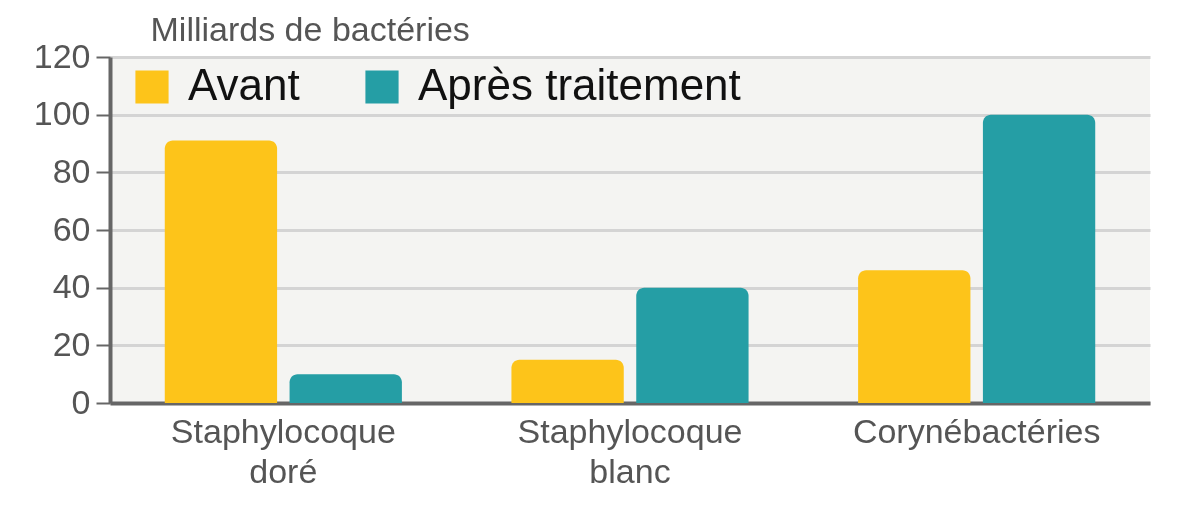 The image size is (1200, 524). I want to click on y-tick-label: 0, so click(81, 401).